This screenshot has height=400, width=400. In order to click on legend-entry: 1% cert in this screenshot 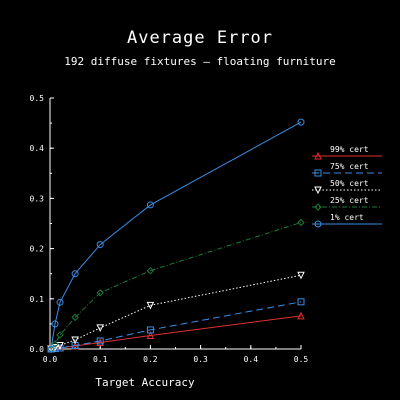, I will do `click(347, 220)`.